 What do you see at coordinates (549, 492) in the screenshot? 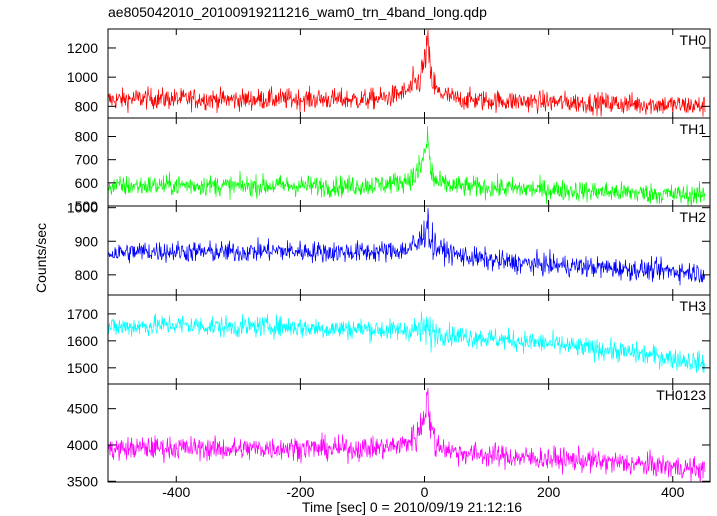
I see `x-tick-label: 200` at bounding box center [549, 492].